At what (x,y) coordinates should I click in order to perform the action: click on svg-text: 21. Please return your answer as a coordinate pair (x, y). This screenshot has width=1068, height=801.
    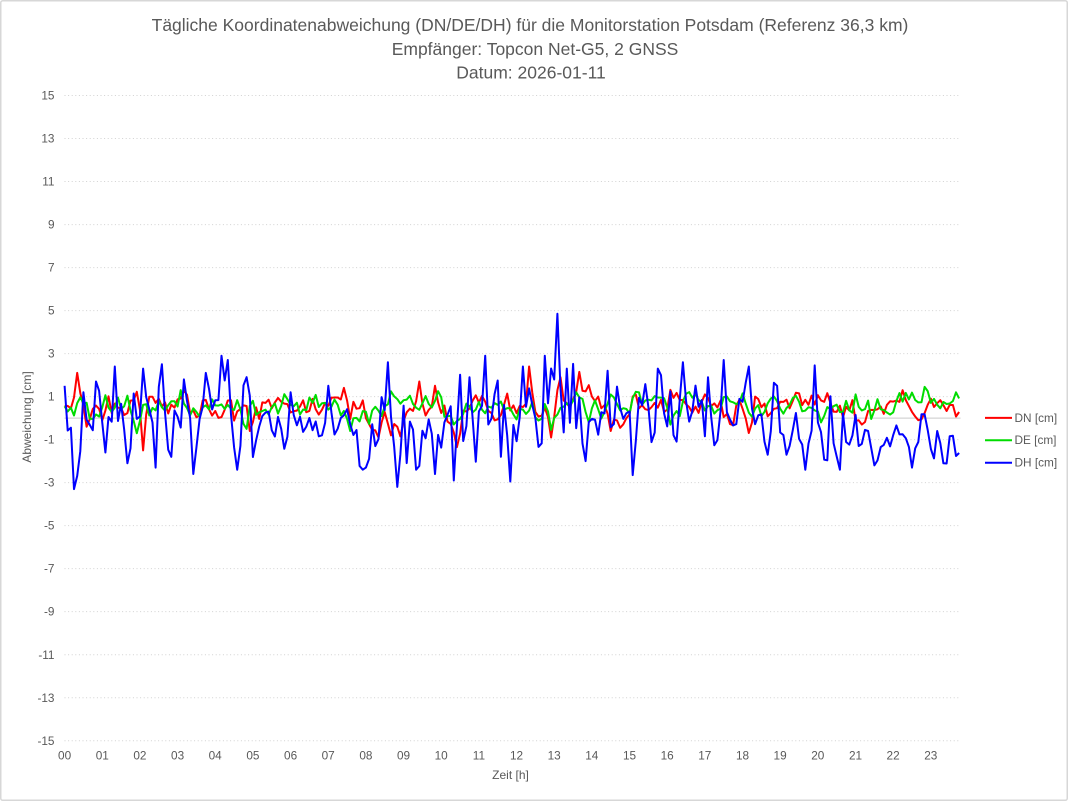
    Looking at the image, I should click on (855, 756).